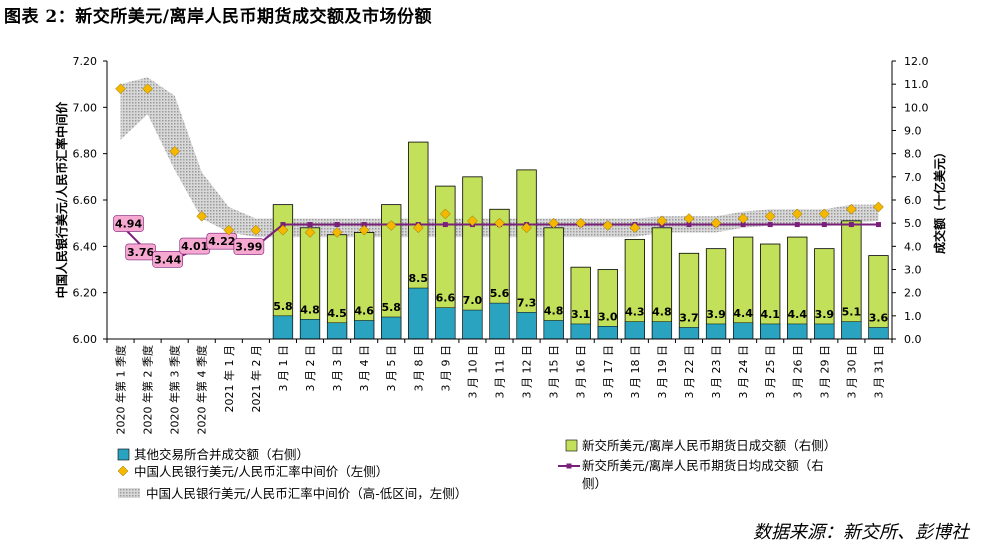 This screenshot has height=552, width=995. What do you see at coordinates (594, 483) in the screenshot?
I see `legend-label-avg-line2: 侧）` at bounding box center [594, 483].